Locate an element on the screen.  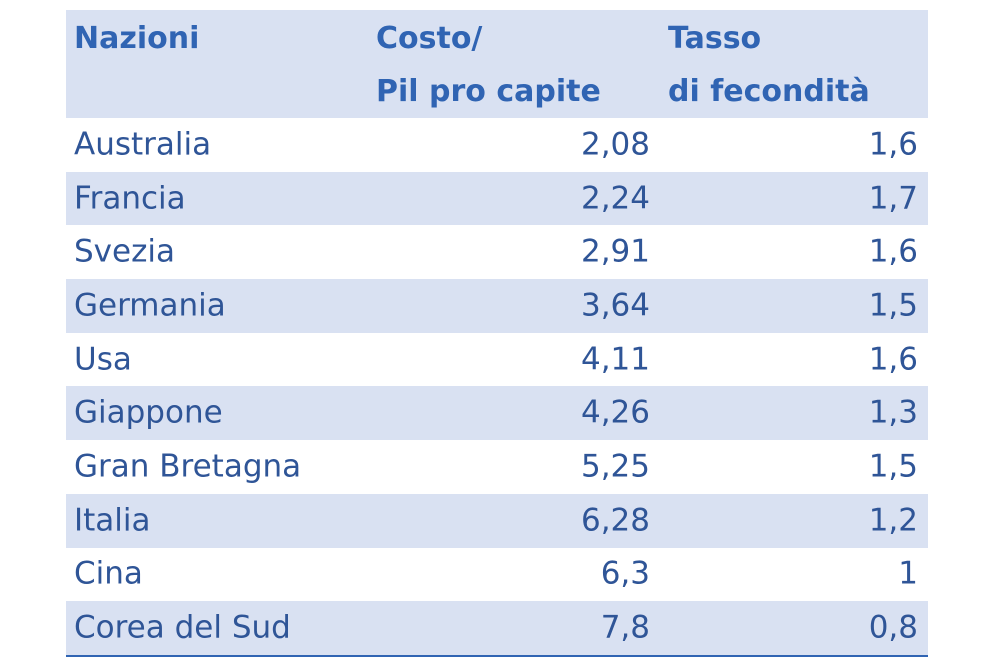
table-row: Italia 6,28 1,2 is located at coordinates (497, 520).